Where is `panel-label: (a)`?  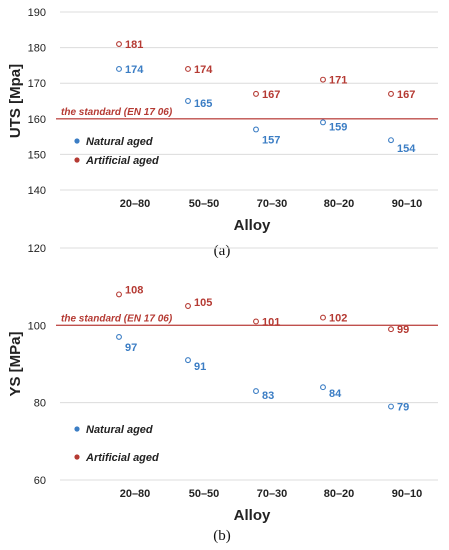 panel-label: (a) is located at coordinates (222, 251).